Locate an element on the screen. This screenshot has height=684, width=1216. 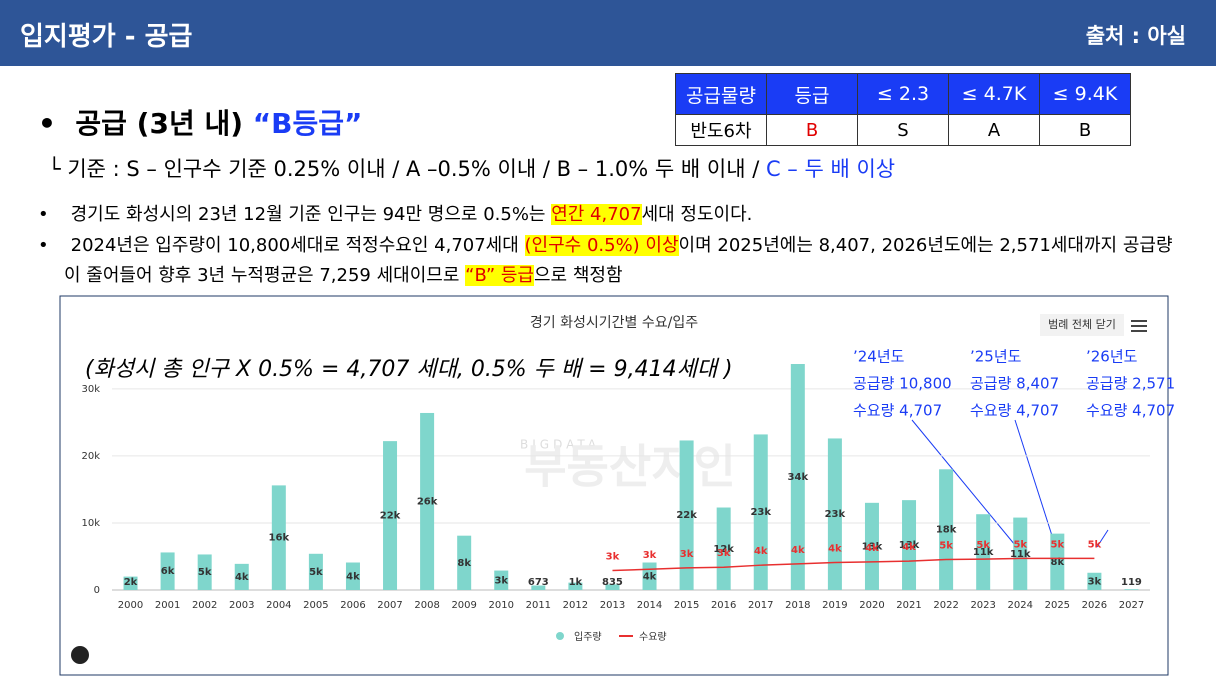
x-tick-label: 2016 is located at coordinates (723, 605).